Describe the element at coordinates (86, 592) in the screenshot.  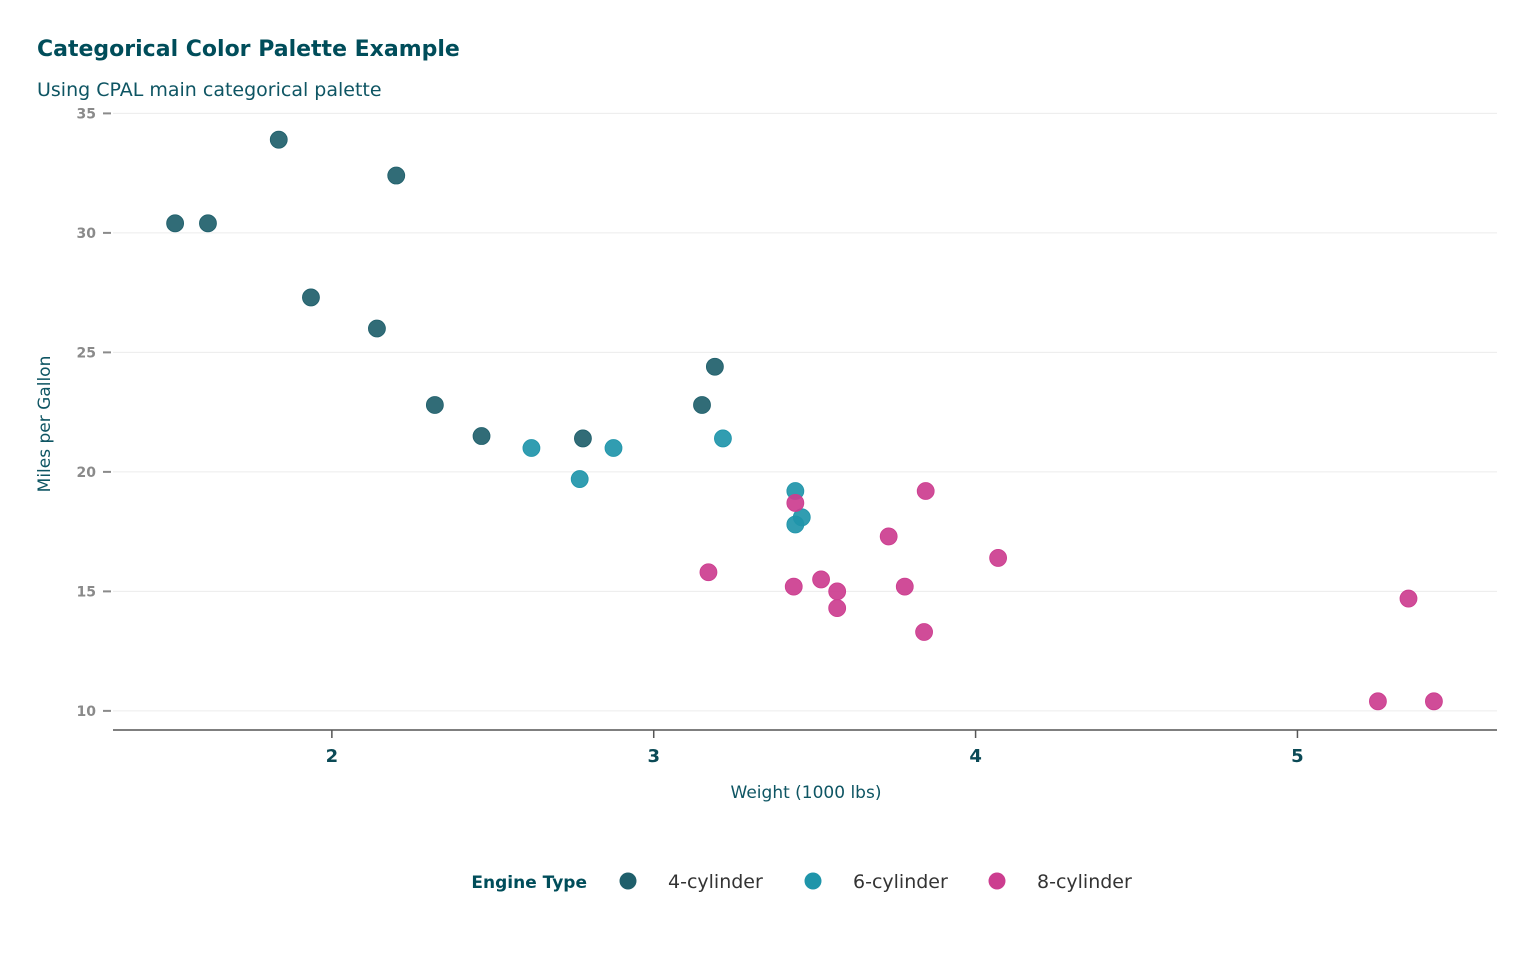
I see `y-tick-label: 15` at that location.